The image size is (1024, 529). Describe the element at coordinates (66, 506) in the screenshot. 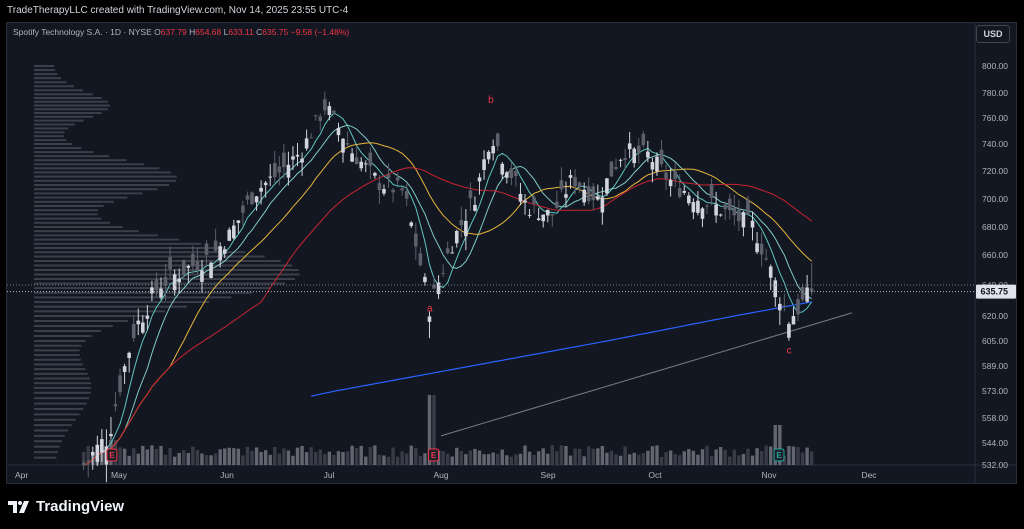

I see `tradingview-logo: TradingView` at that location.